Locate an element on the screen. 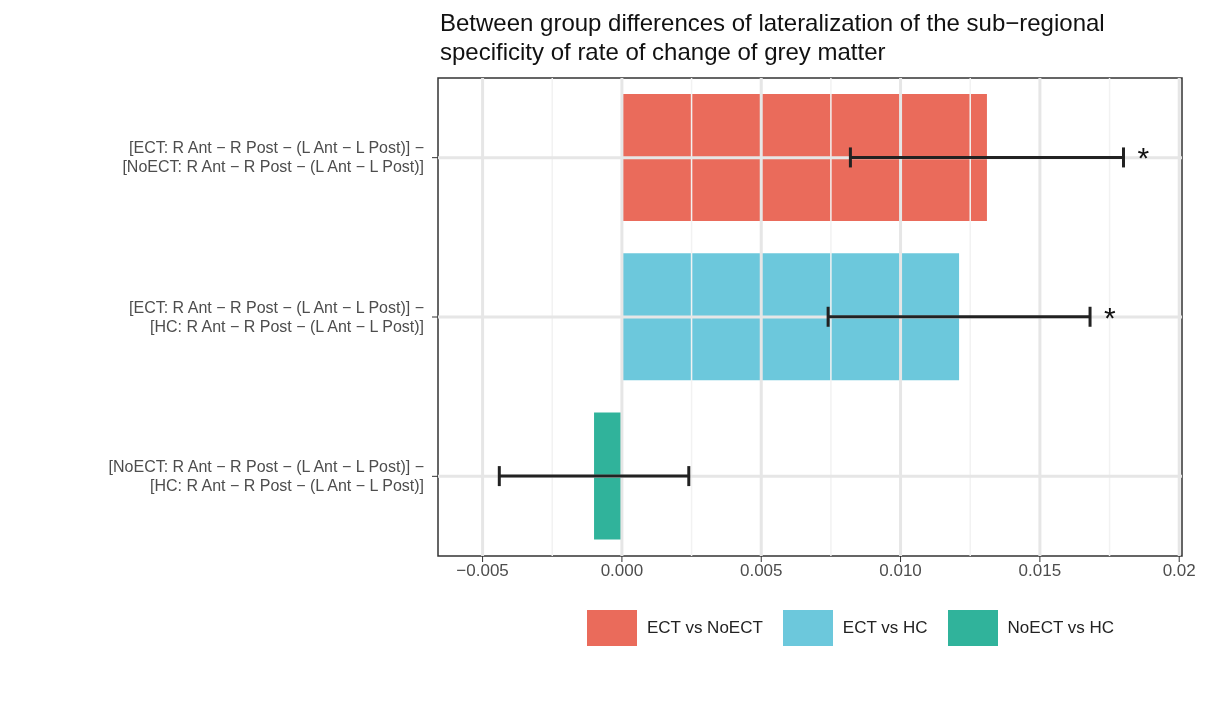  y-tick-label: [NoECT: R Ant − R Post − (L Ant − L Post)] − [HC: R Ant − R Post − (L Ant − L Post)] is located at coordinates (266, 475).